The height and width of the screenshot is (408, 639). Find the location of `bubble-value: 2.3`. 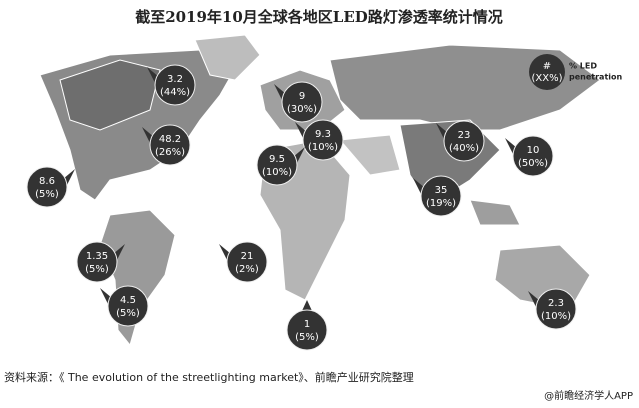

bubble-value: 2.3 is located at coordinates (556, 303).